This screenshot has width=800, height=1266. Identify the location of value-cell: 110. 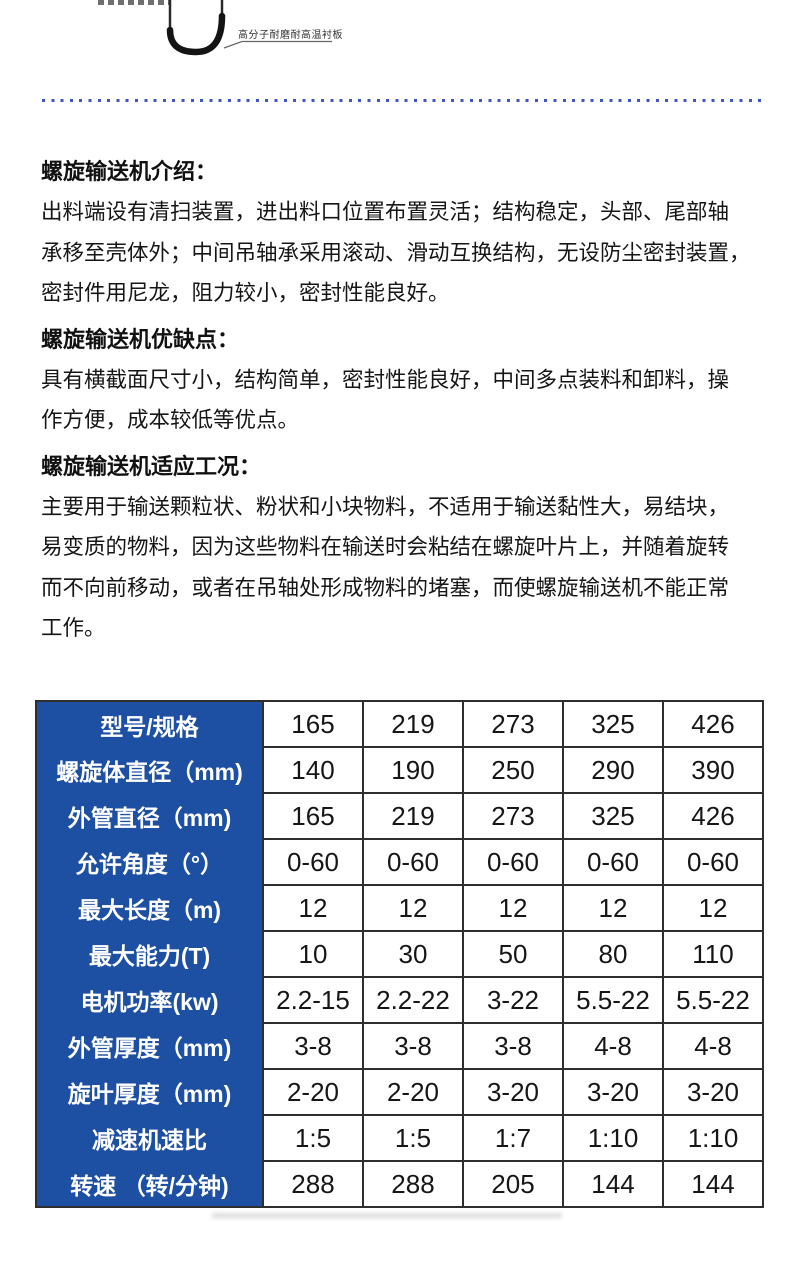
(713, 954).